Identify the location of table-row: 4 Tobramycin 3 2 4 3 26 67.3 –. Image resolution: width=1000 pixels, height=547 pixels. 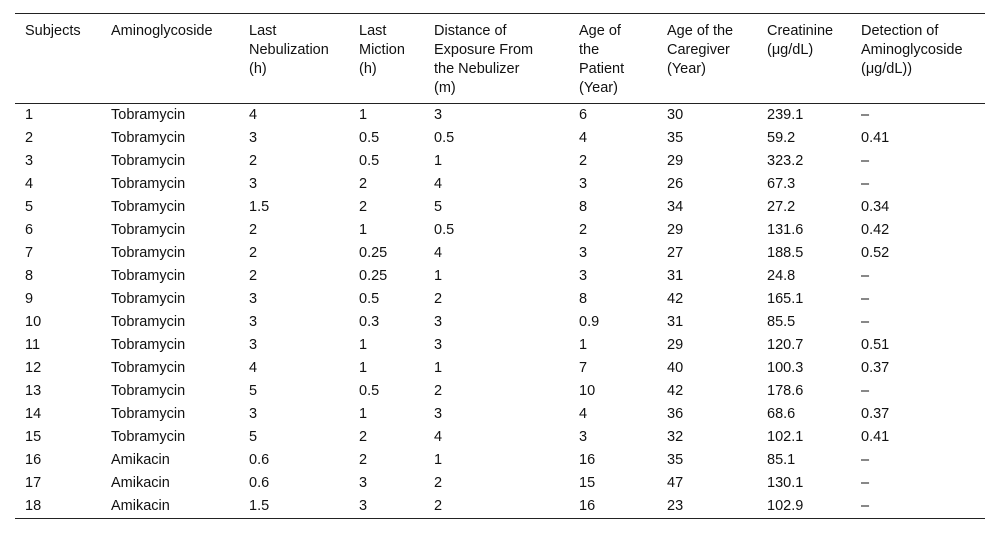
(500, 184).